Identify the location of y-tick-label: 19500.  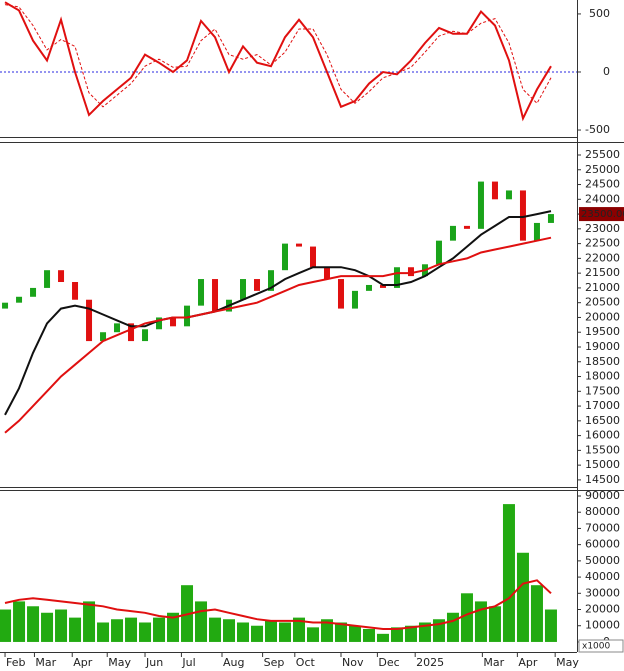
(602, 331).